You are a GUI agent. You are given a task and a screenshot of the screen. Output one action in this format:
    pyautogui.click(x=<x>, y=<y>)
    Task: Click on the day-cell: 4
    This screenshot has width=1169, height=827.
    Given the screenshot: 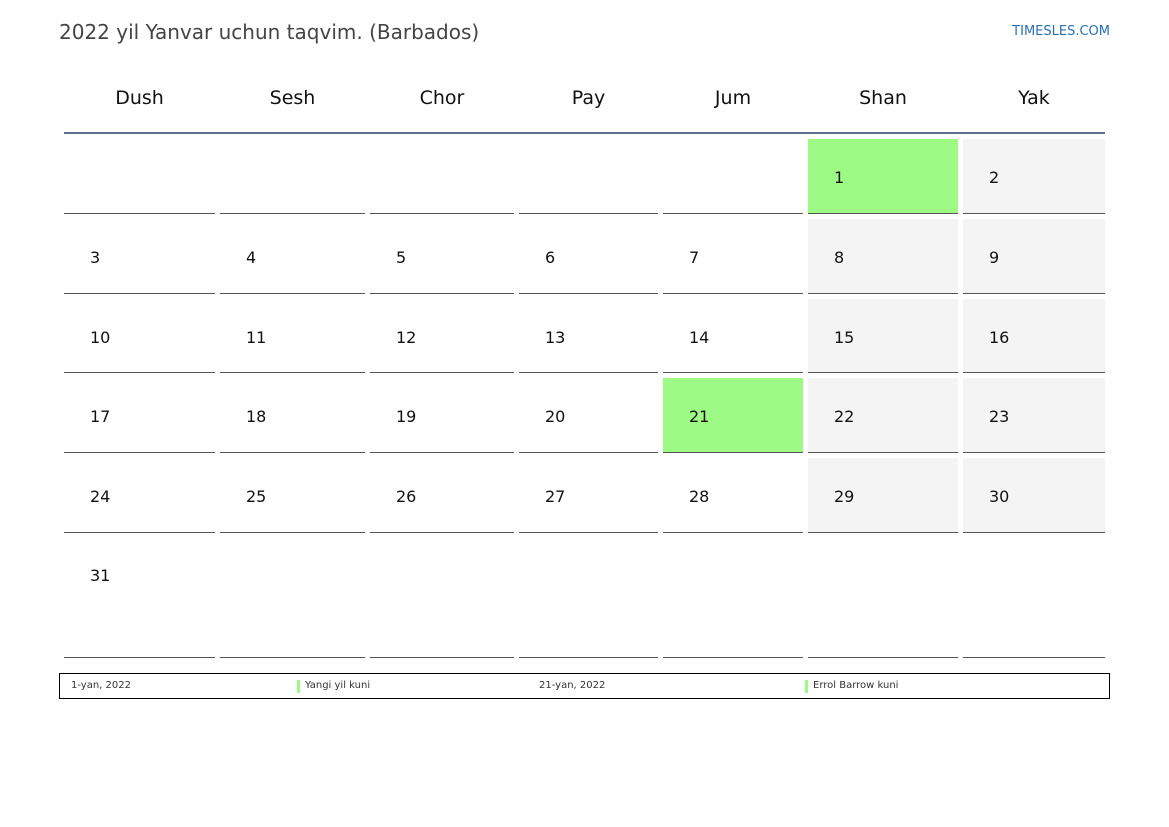 What is the action you would take?
    pyautogui.click(x=292, y=256)
    